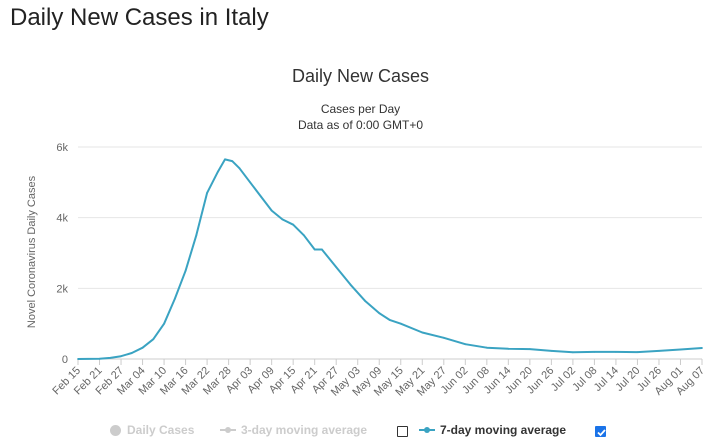 Image resolution: width=721 pixels, height=445 pixels. What do you see at coordinates (65, 360) in the screenshot?
I see `y-tick-label: 0` at bounding box center [65, 360].